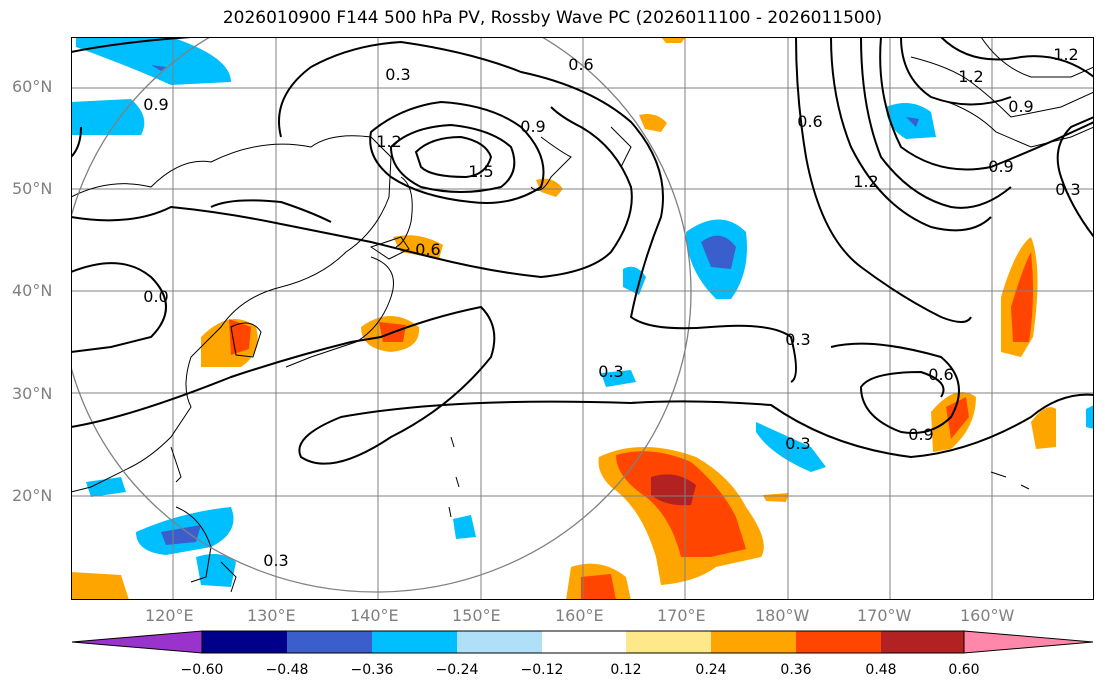  What do you see at coordinates (100, 586) in the screenshot?
I see `pos-anomaly-sw-corner` at bounding box center [100, 586].